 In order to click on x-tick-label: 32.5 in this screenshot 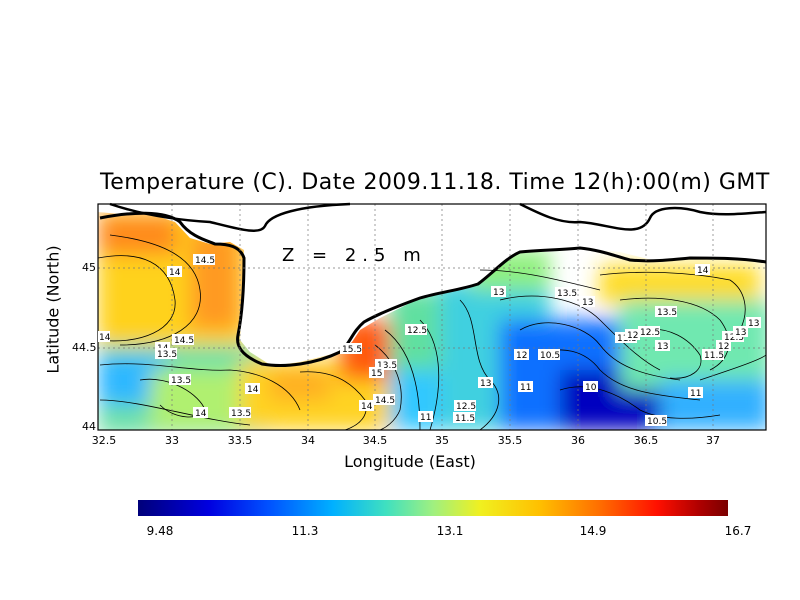, I will do `click(104, 440)`.